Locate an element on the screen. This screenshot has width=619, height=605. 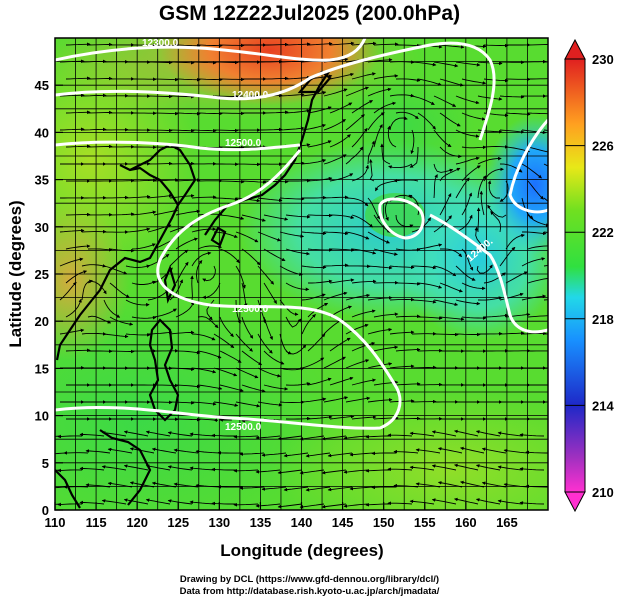
contour-12400-east is located at coordinates (488, 273).